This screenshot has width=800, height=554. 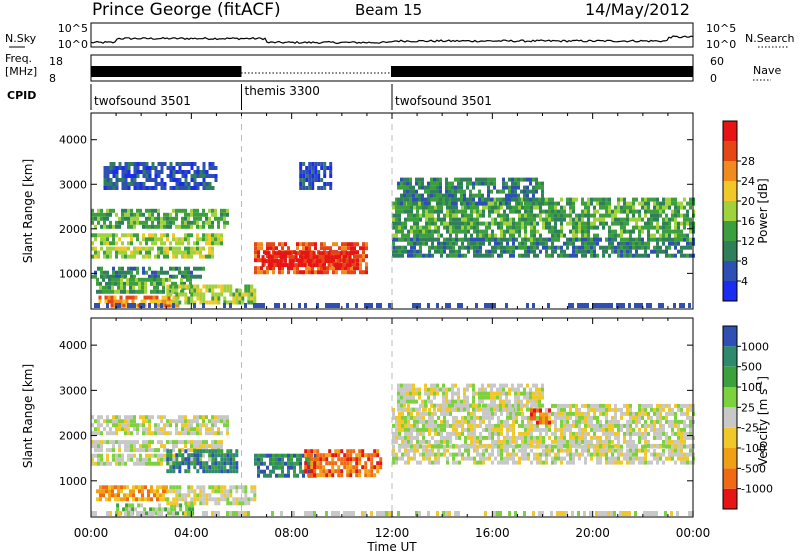 I want to click on power-ytick-0: 1000, so click(x=73, y=273).